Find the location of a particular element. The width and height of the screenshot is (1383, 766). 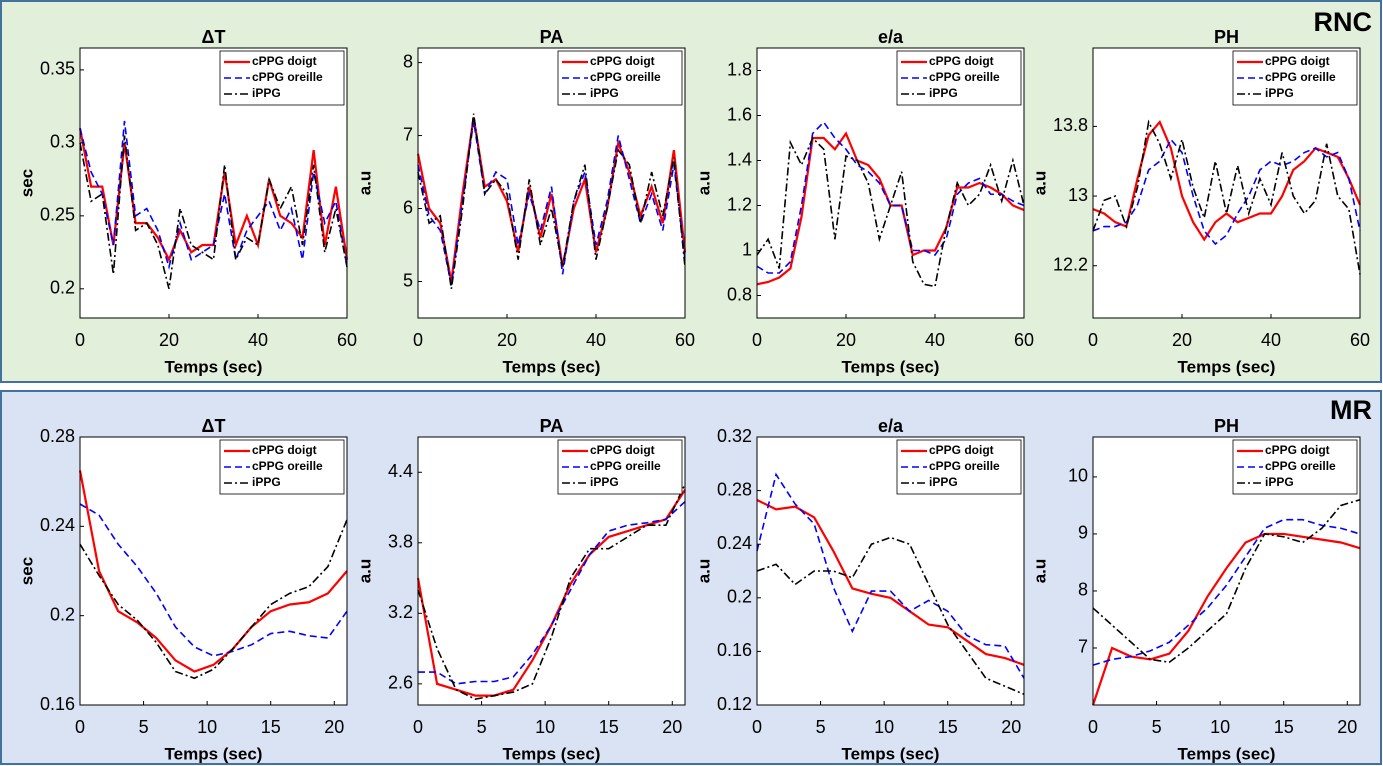

y-tick-label: 1.2 is located at coordinates (739, 204).